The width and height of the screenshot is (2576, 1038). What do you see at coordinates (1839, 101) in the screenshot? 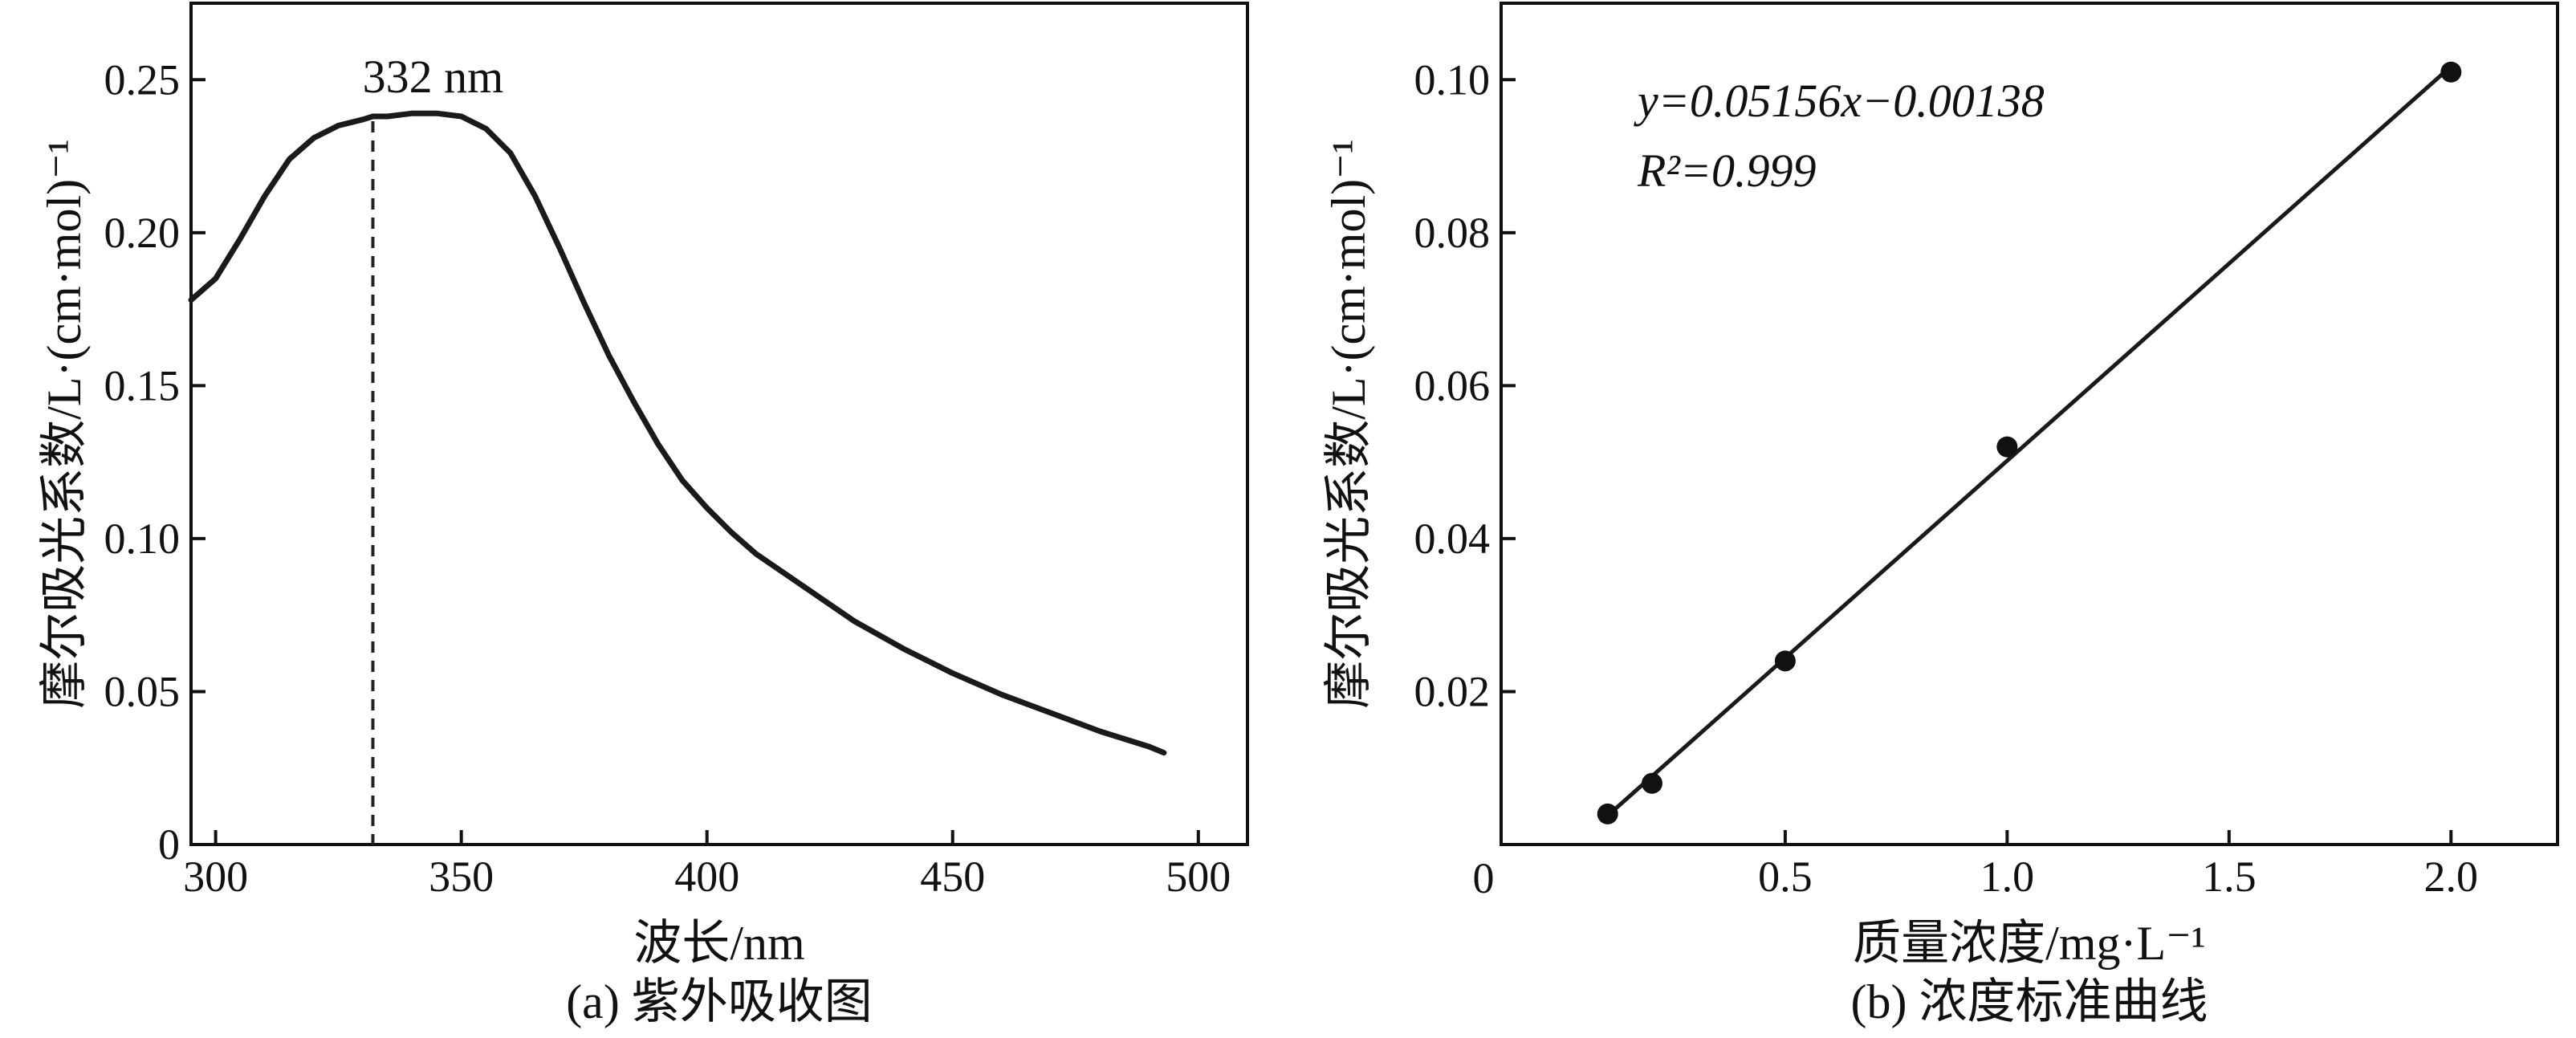
I see `panel-b-equation: y=0.05156x−0.00138` at bounding box center [1839, 101].